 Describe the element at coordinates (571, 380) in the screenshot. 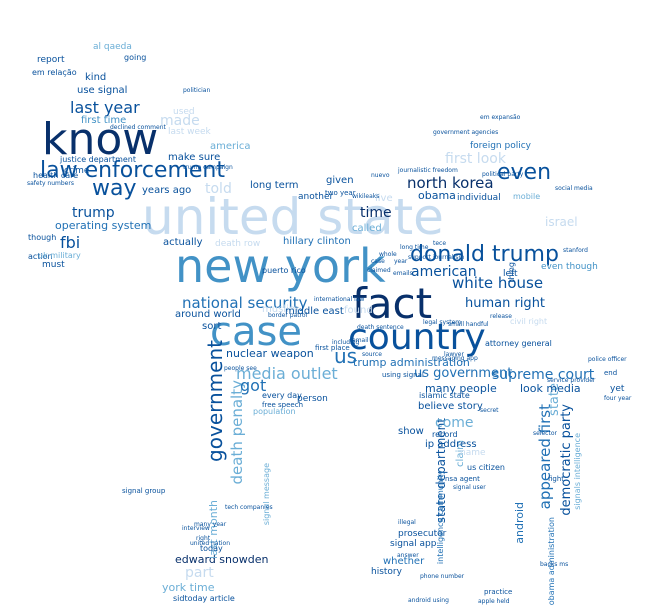

I see `word-service-provider: service provider` at that location.